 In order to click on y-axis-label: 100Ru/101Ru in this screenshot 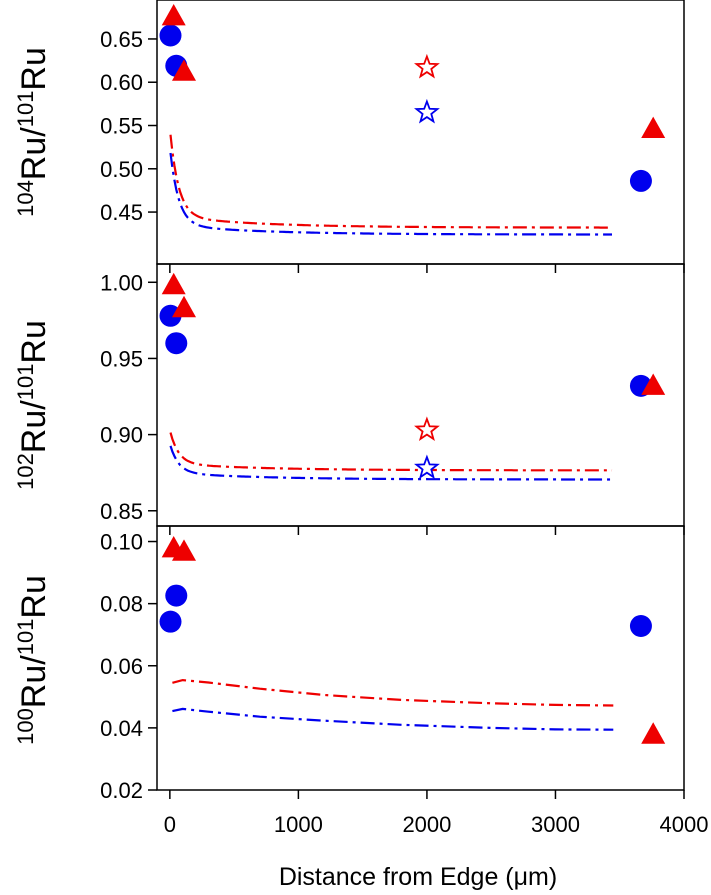, I will do `click(33, 660)`.